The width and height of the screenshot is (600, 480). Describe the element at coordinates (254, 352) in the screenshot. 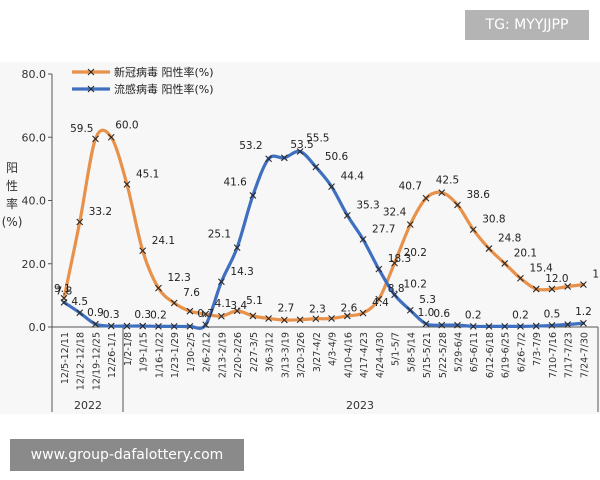

I see `x-tick-label: 2/27-3/5` at that location.